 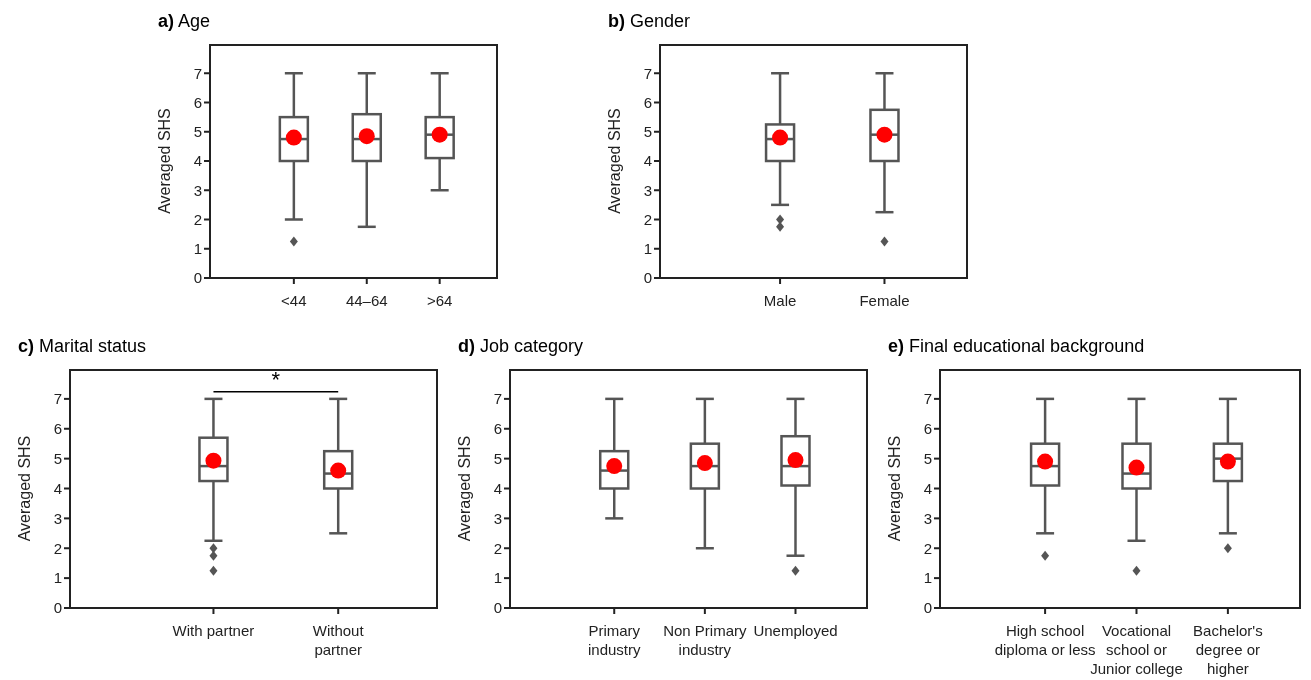 I want to click on x-tick-label: Without partner, so click(x=338, y=640).